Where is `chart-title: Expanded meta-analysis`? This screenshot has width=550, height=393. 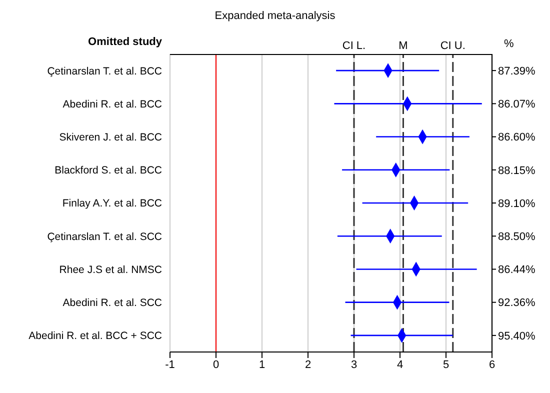
chart-title: Expanded meta-analysis is located at coordinates (275, 16).